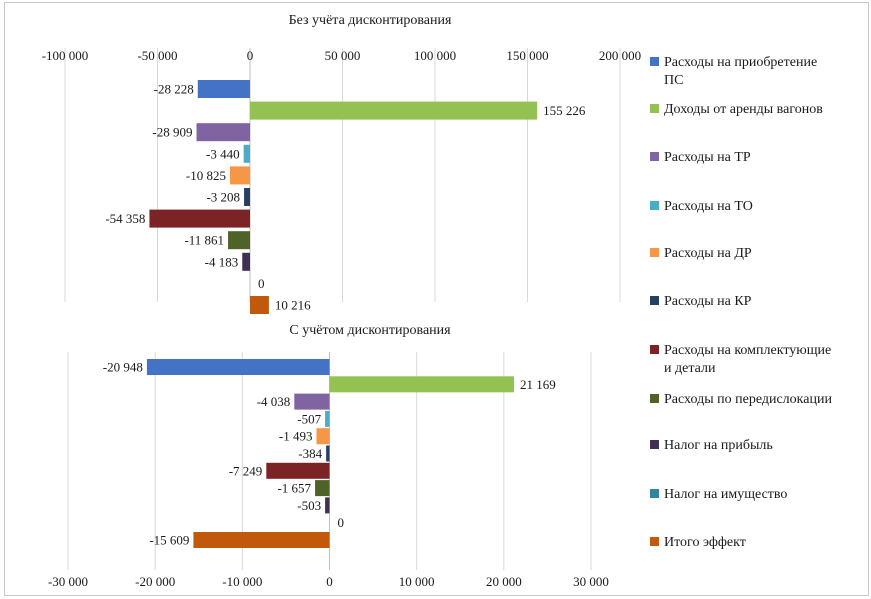 This screenshot has height=599, width=871. I want to click on data-label: -1 657, so click(294, 488).